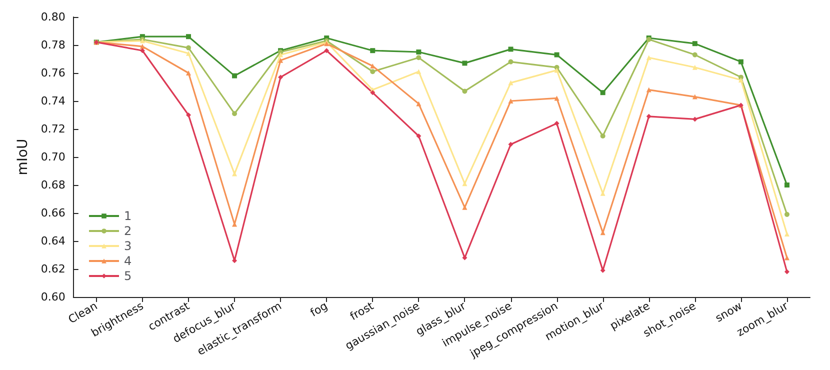  What do you see at coordinates (53, 297) in the screenshot?
I see `y-tick-label: 0.60` at bounding box center [53, 297].